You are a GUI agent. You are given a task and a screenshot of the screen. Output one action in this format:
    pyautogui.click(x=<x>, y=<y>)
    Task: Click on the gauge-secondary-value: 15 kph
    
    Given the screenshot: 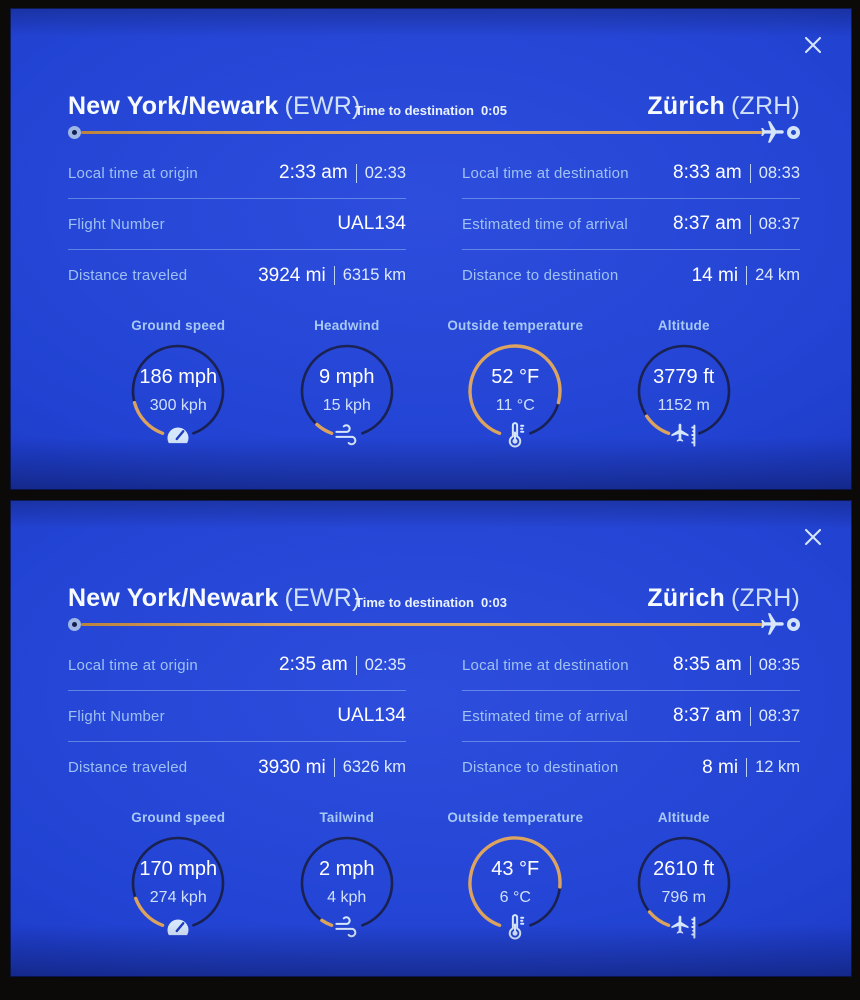 What is the action you would take?
    pyautogui.click(x=346, y=405)
    